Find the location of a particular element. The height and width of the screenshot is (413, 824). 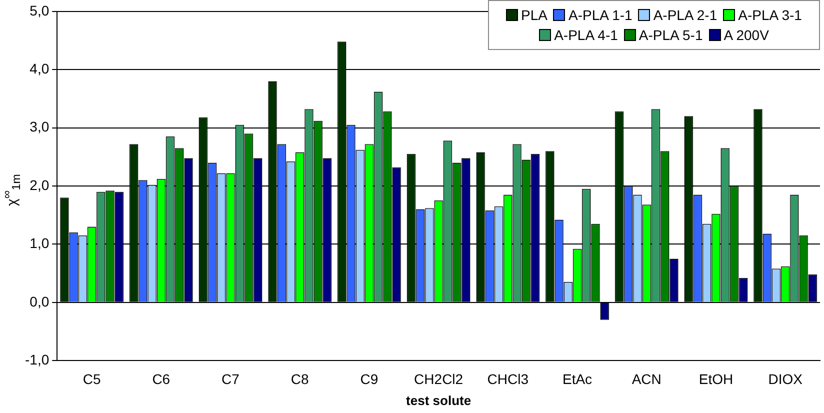

x-tick-label: CHCl3 is located at coordinates (508, 378).